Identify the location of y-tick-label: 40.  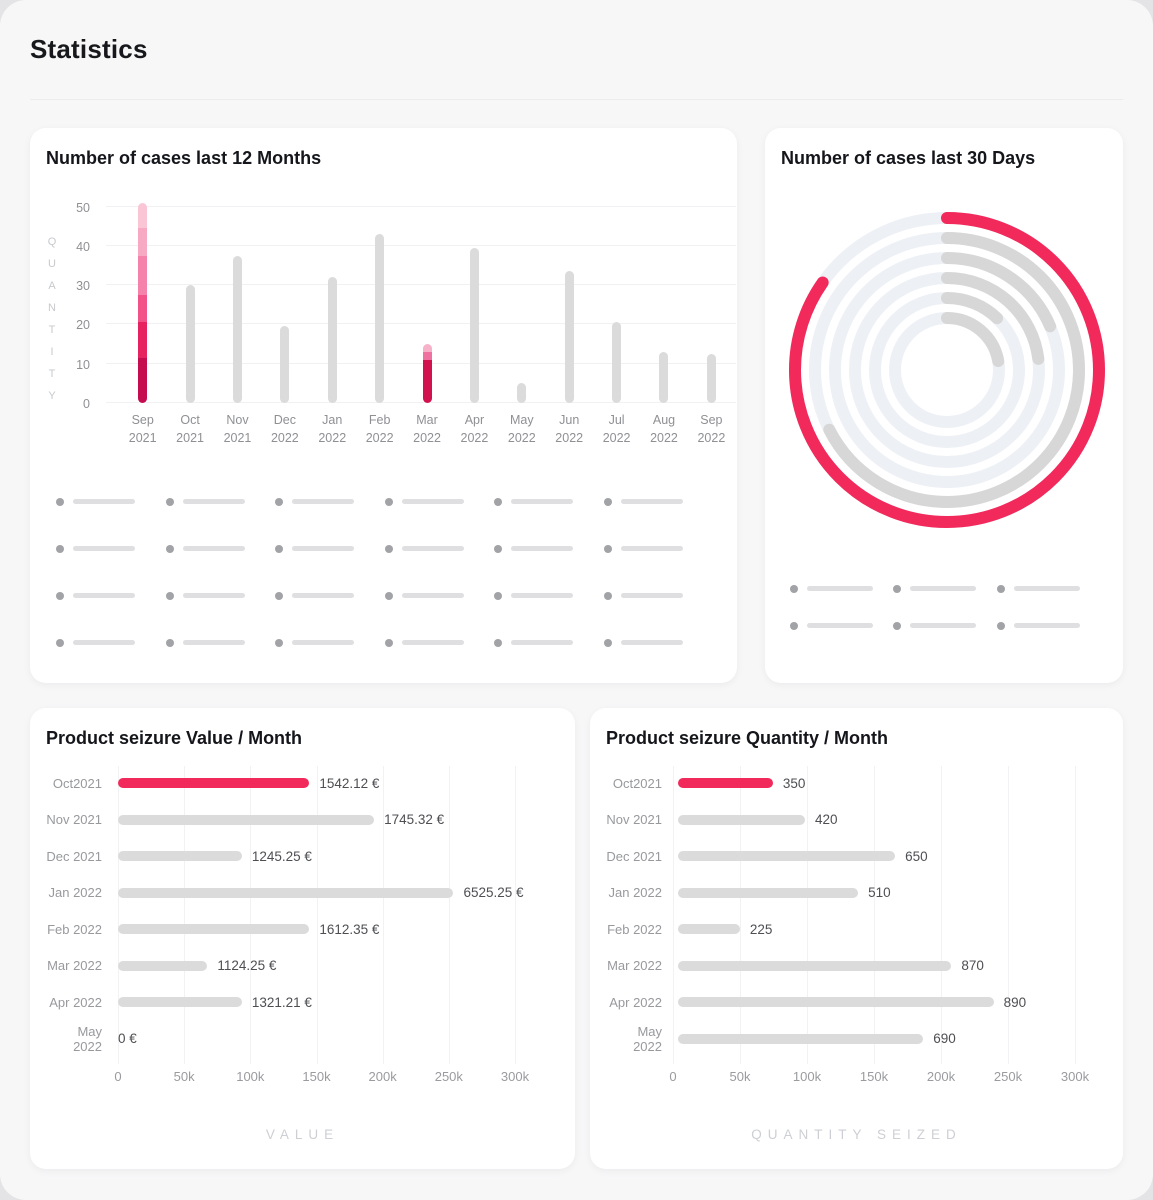
(83, 246).